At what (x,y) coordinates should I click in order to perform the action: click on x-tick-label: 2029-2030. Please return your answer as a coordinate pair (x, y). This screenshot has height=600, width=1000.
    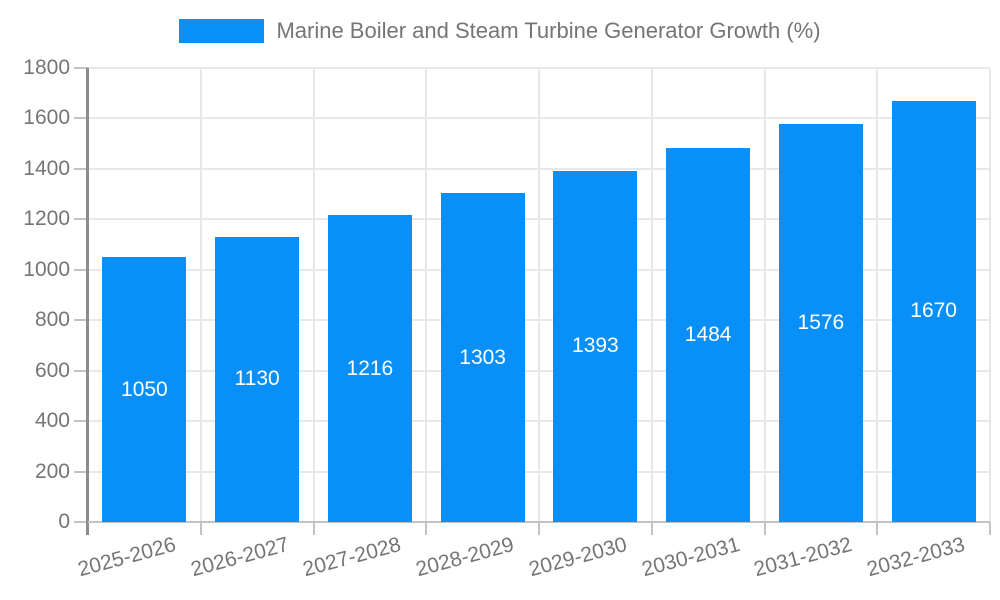
    Looking at the image, I should click on (578, 557).